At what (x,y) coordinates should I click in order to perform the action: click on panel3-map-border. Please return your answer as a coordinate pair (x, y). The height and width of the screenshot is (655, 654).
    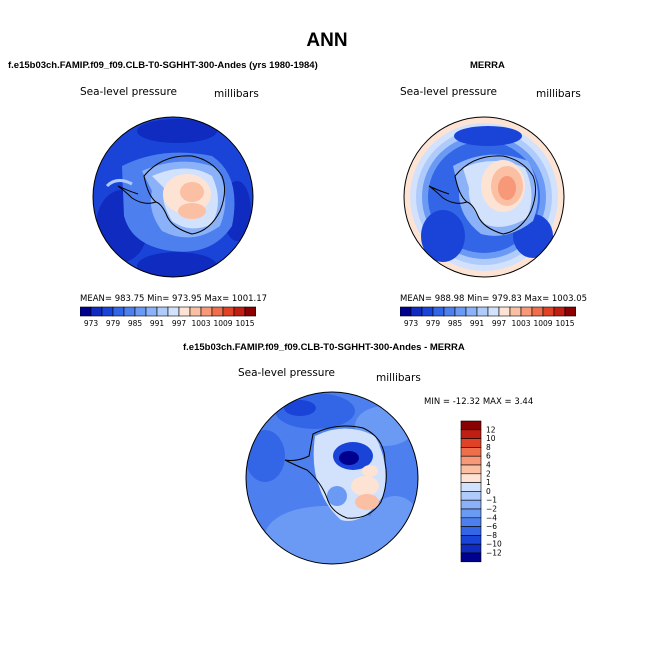
    Looking at the image, I should click on (332, 478).